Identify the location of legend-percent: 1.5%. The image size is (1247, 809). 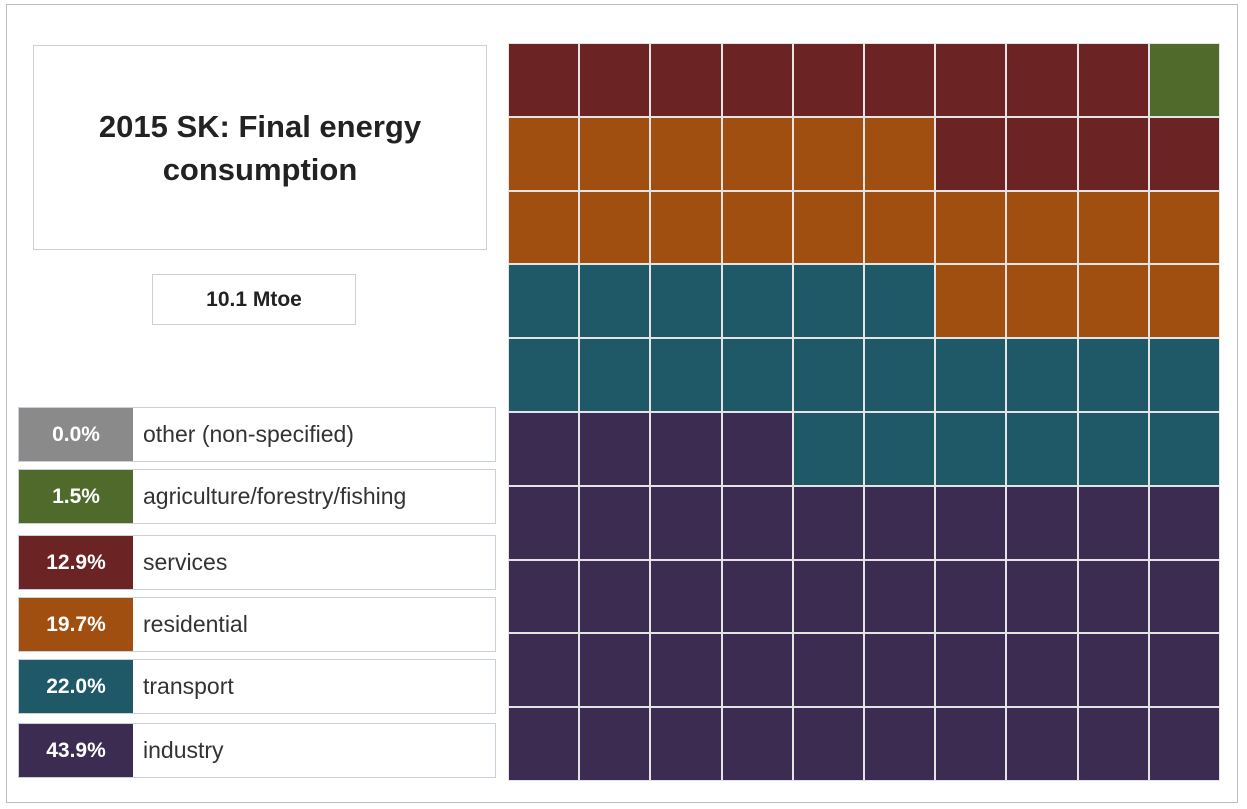
(76, 496).